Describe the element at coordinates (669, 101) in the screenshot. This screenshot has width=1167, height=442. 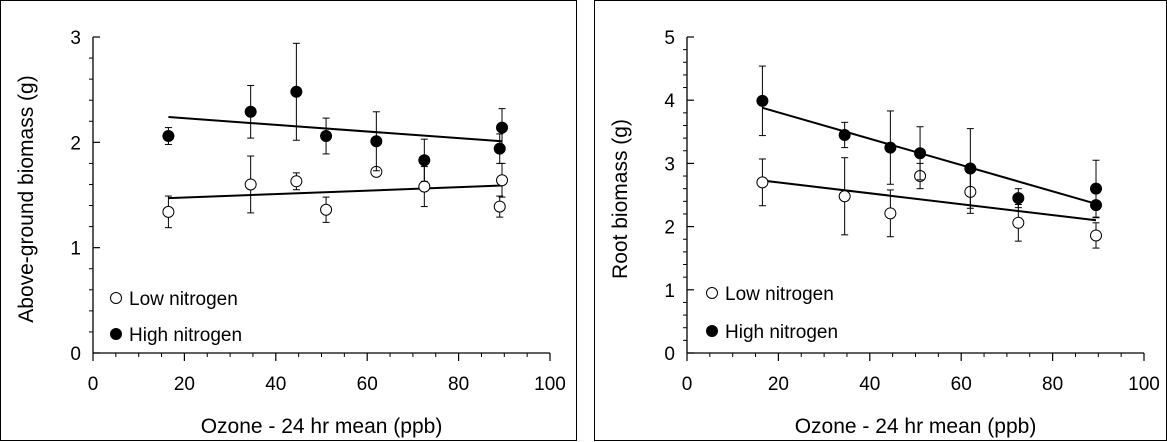
I see `y-tick-label: 4` at that location.